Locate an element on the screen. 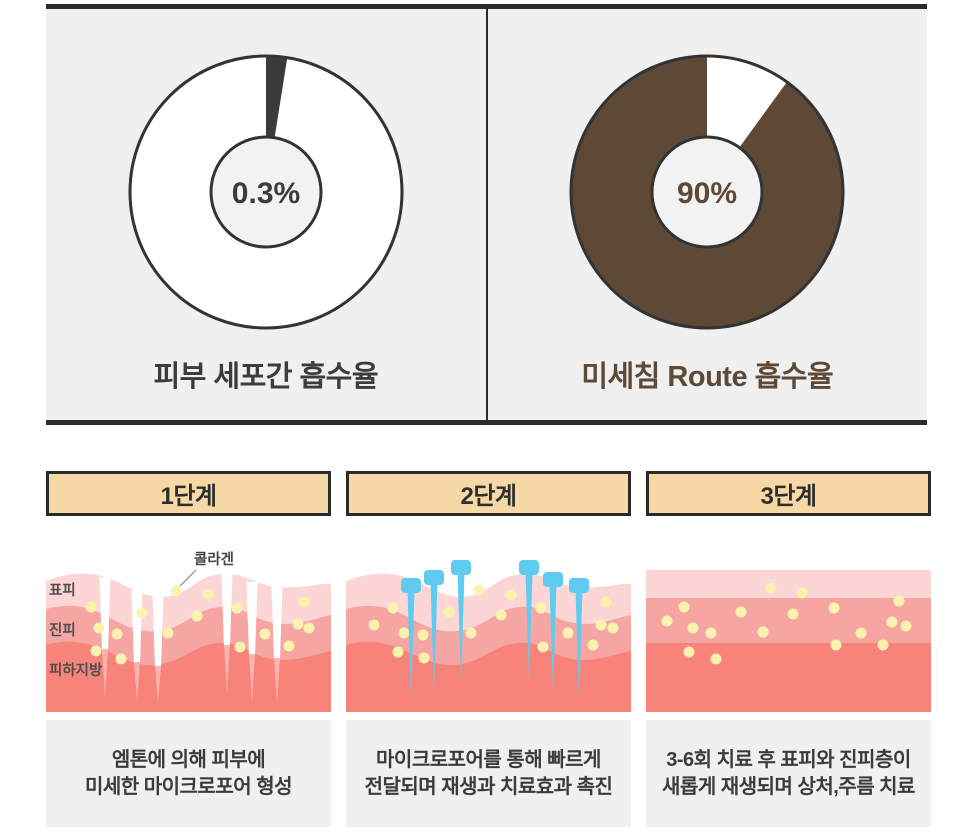 This screenshot has height=839, width=971. stage-2-column: 2단계 마이크로포어를 통해 빠르게 전달되며 재생과 치료효과 촉진 is located at coordinates (488, 649).